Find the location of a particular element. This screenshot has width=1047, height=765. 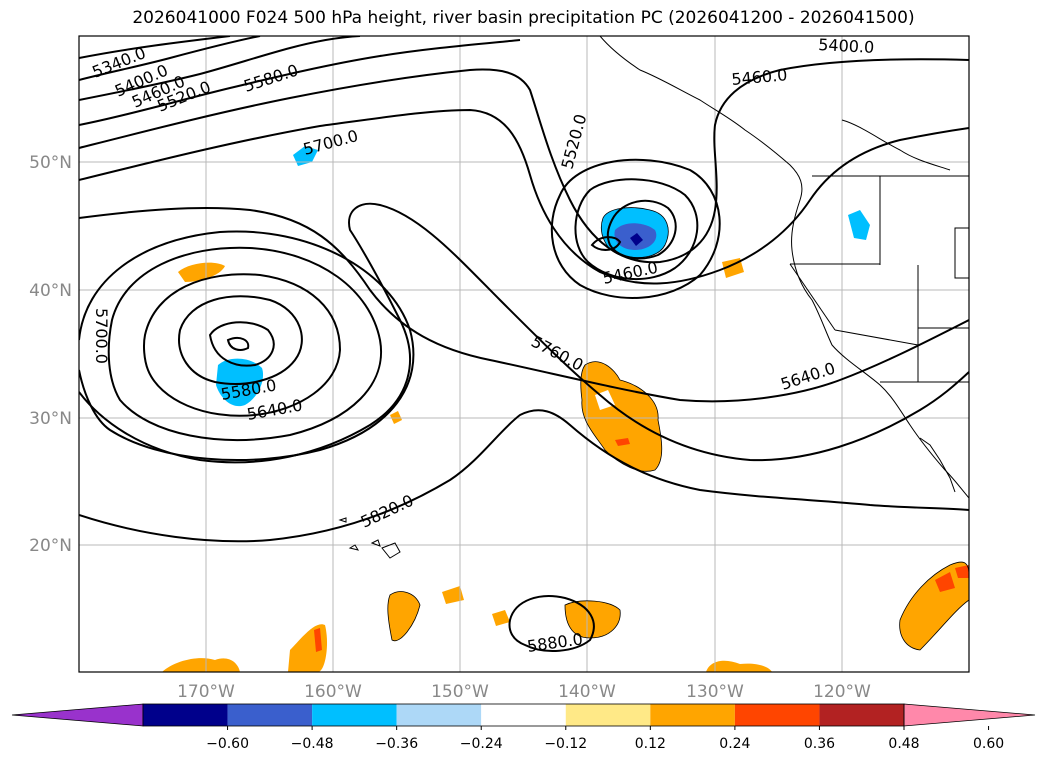

colorbar-tick-label: −0.24 is located at coordinates (481, 744).